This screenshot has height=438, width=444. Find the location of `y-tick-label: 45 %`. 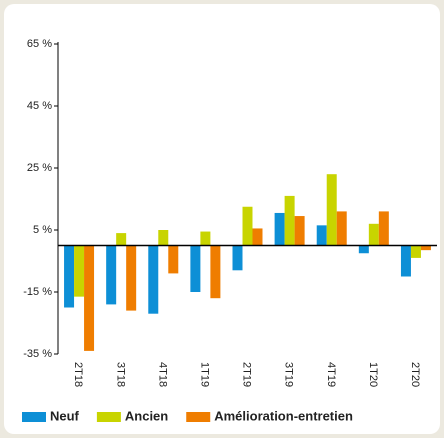

y-tick-label: 45 % is located at coordinates (39, 106).